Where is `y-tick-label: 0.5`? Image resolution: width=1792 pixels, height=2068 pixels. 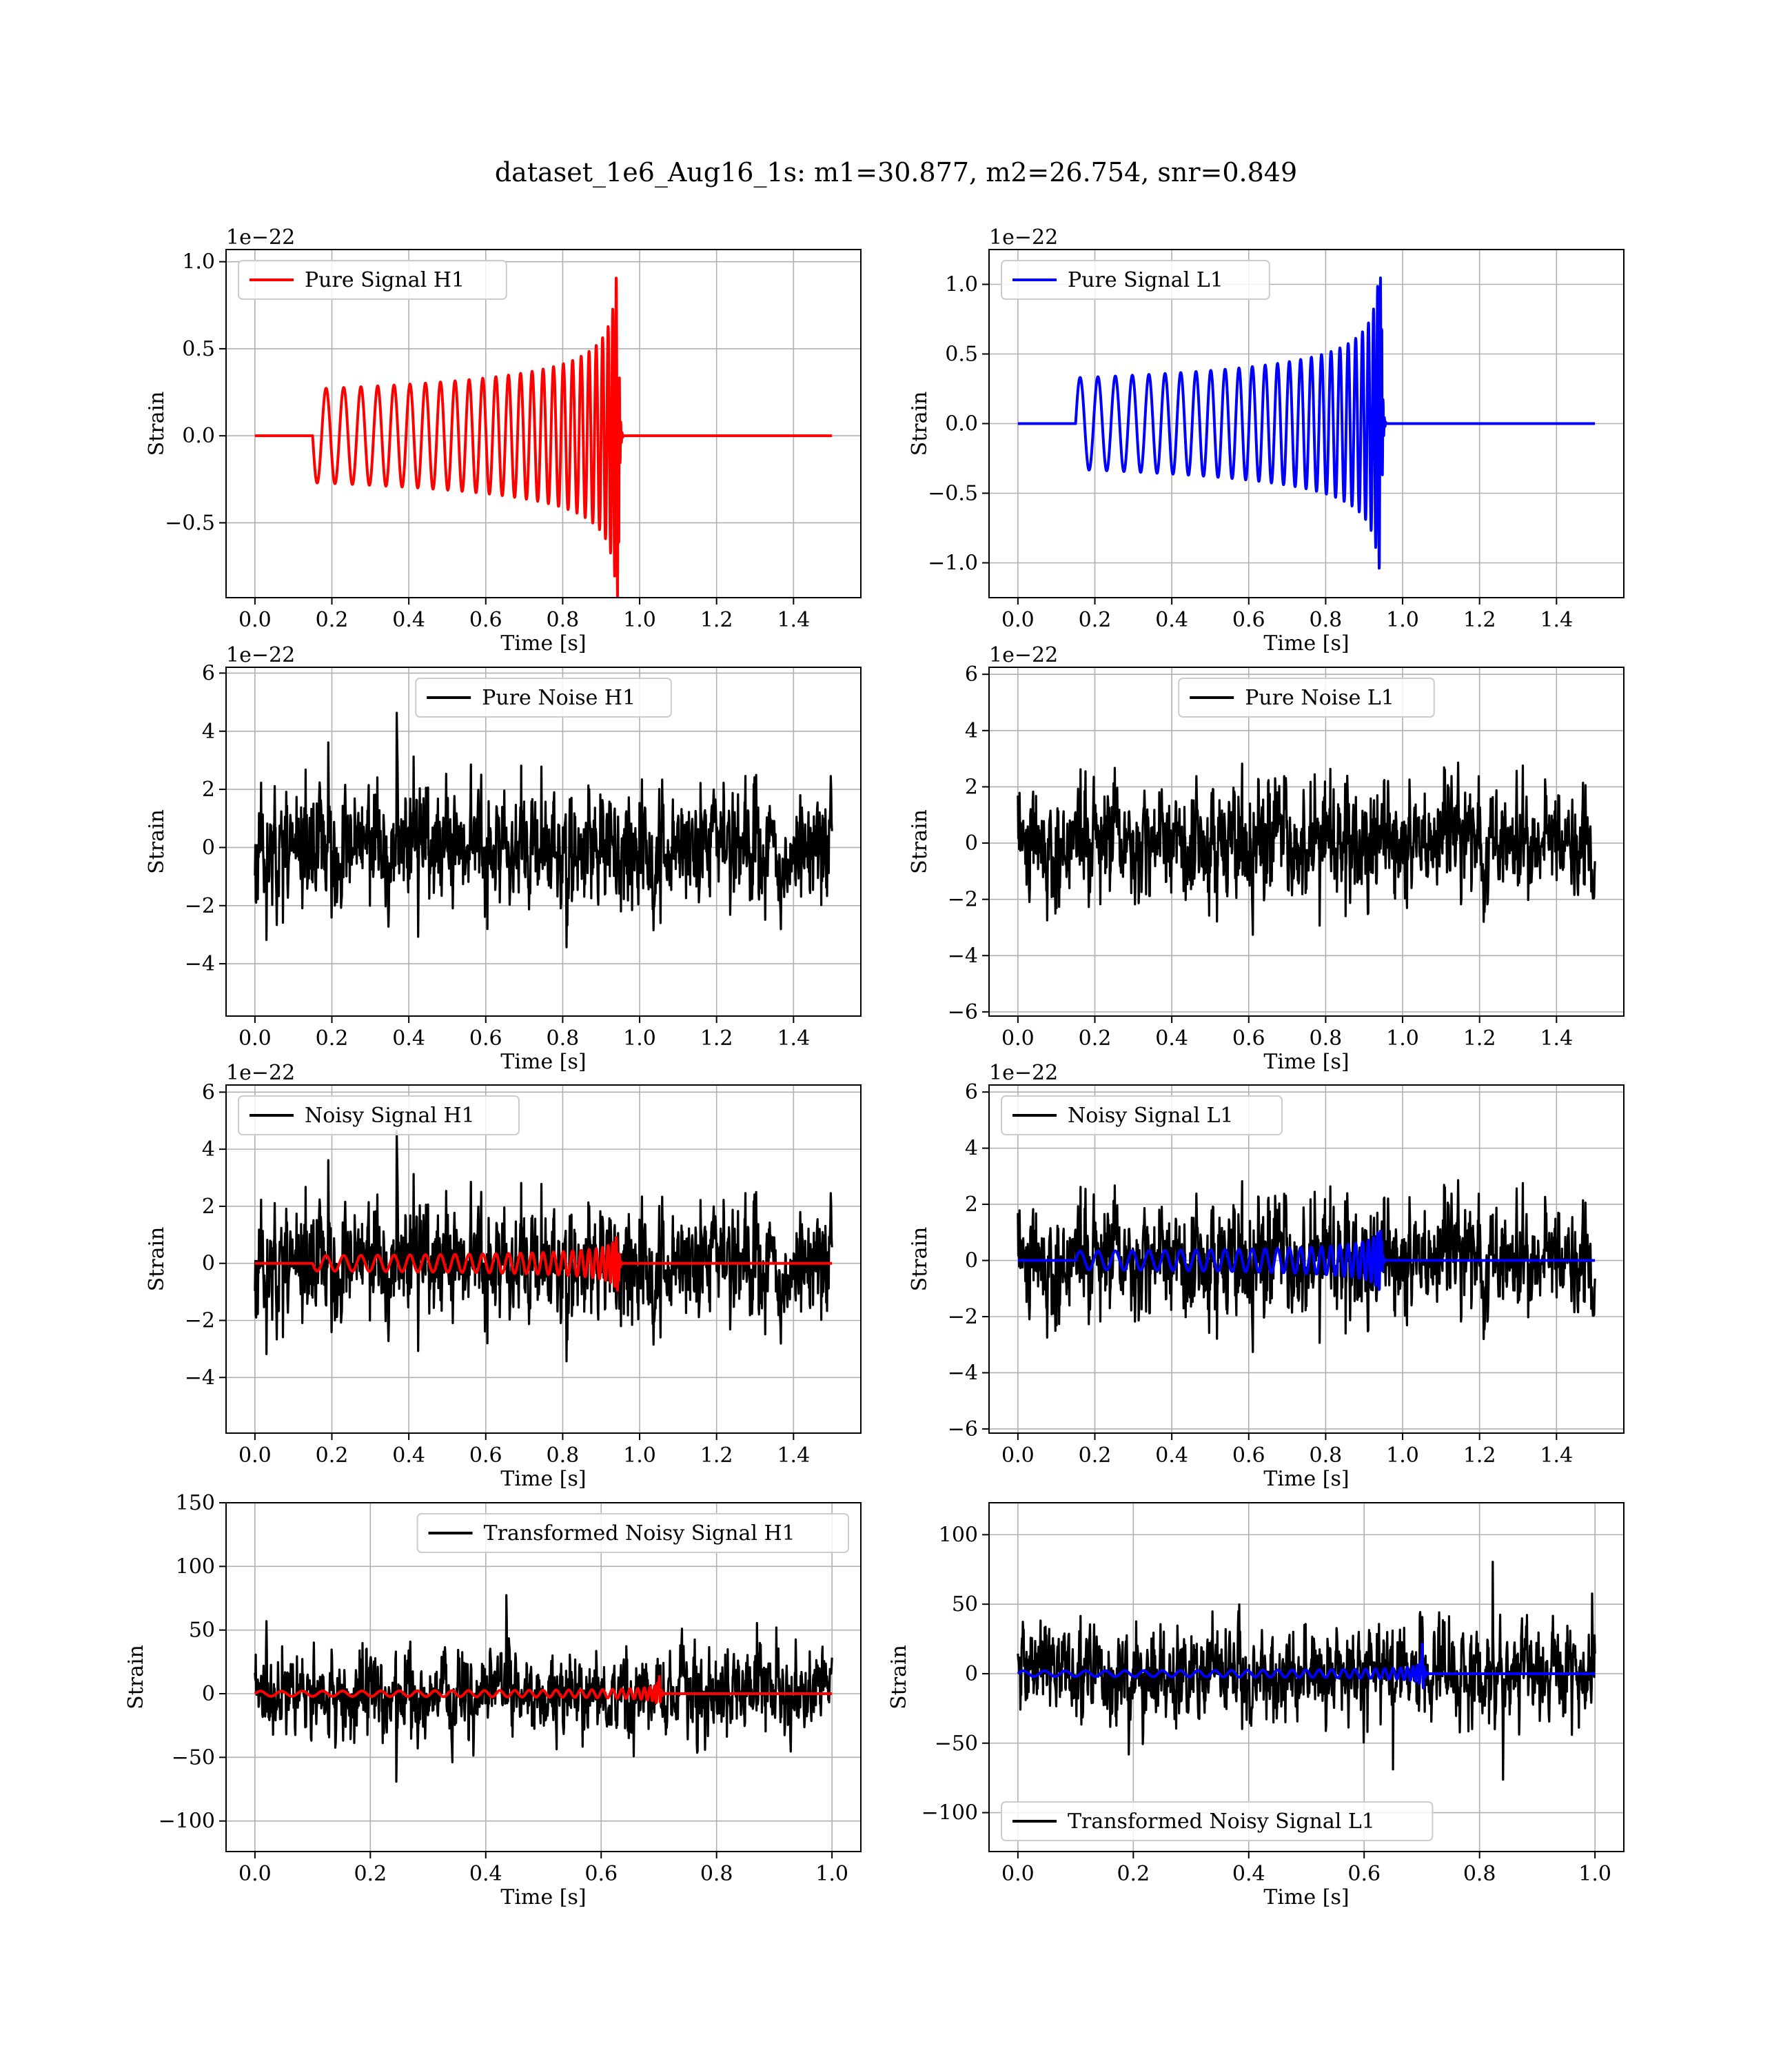 y-tick-label: 0.5 is located at coordinates (198, 349).